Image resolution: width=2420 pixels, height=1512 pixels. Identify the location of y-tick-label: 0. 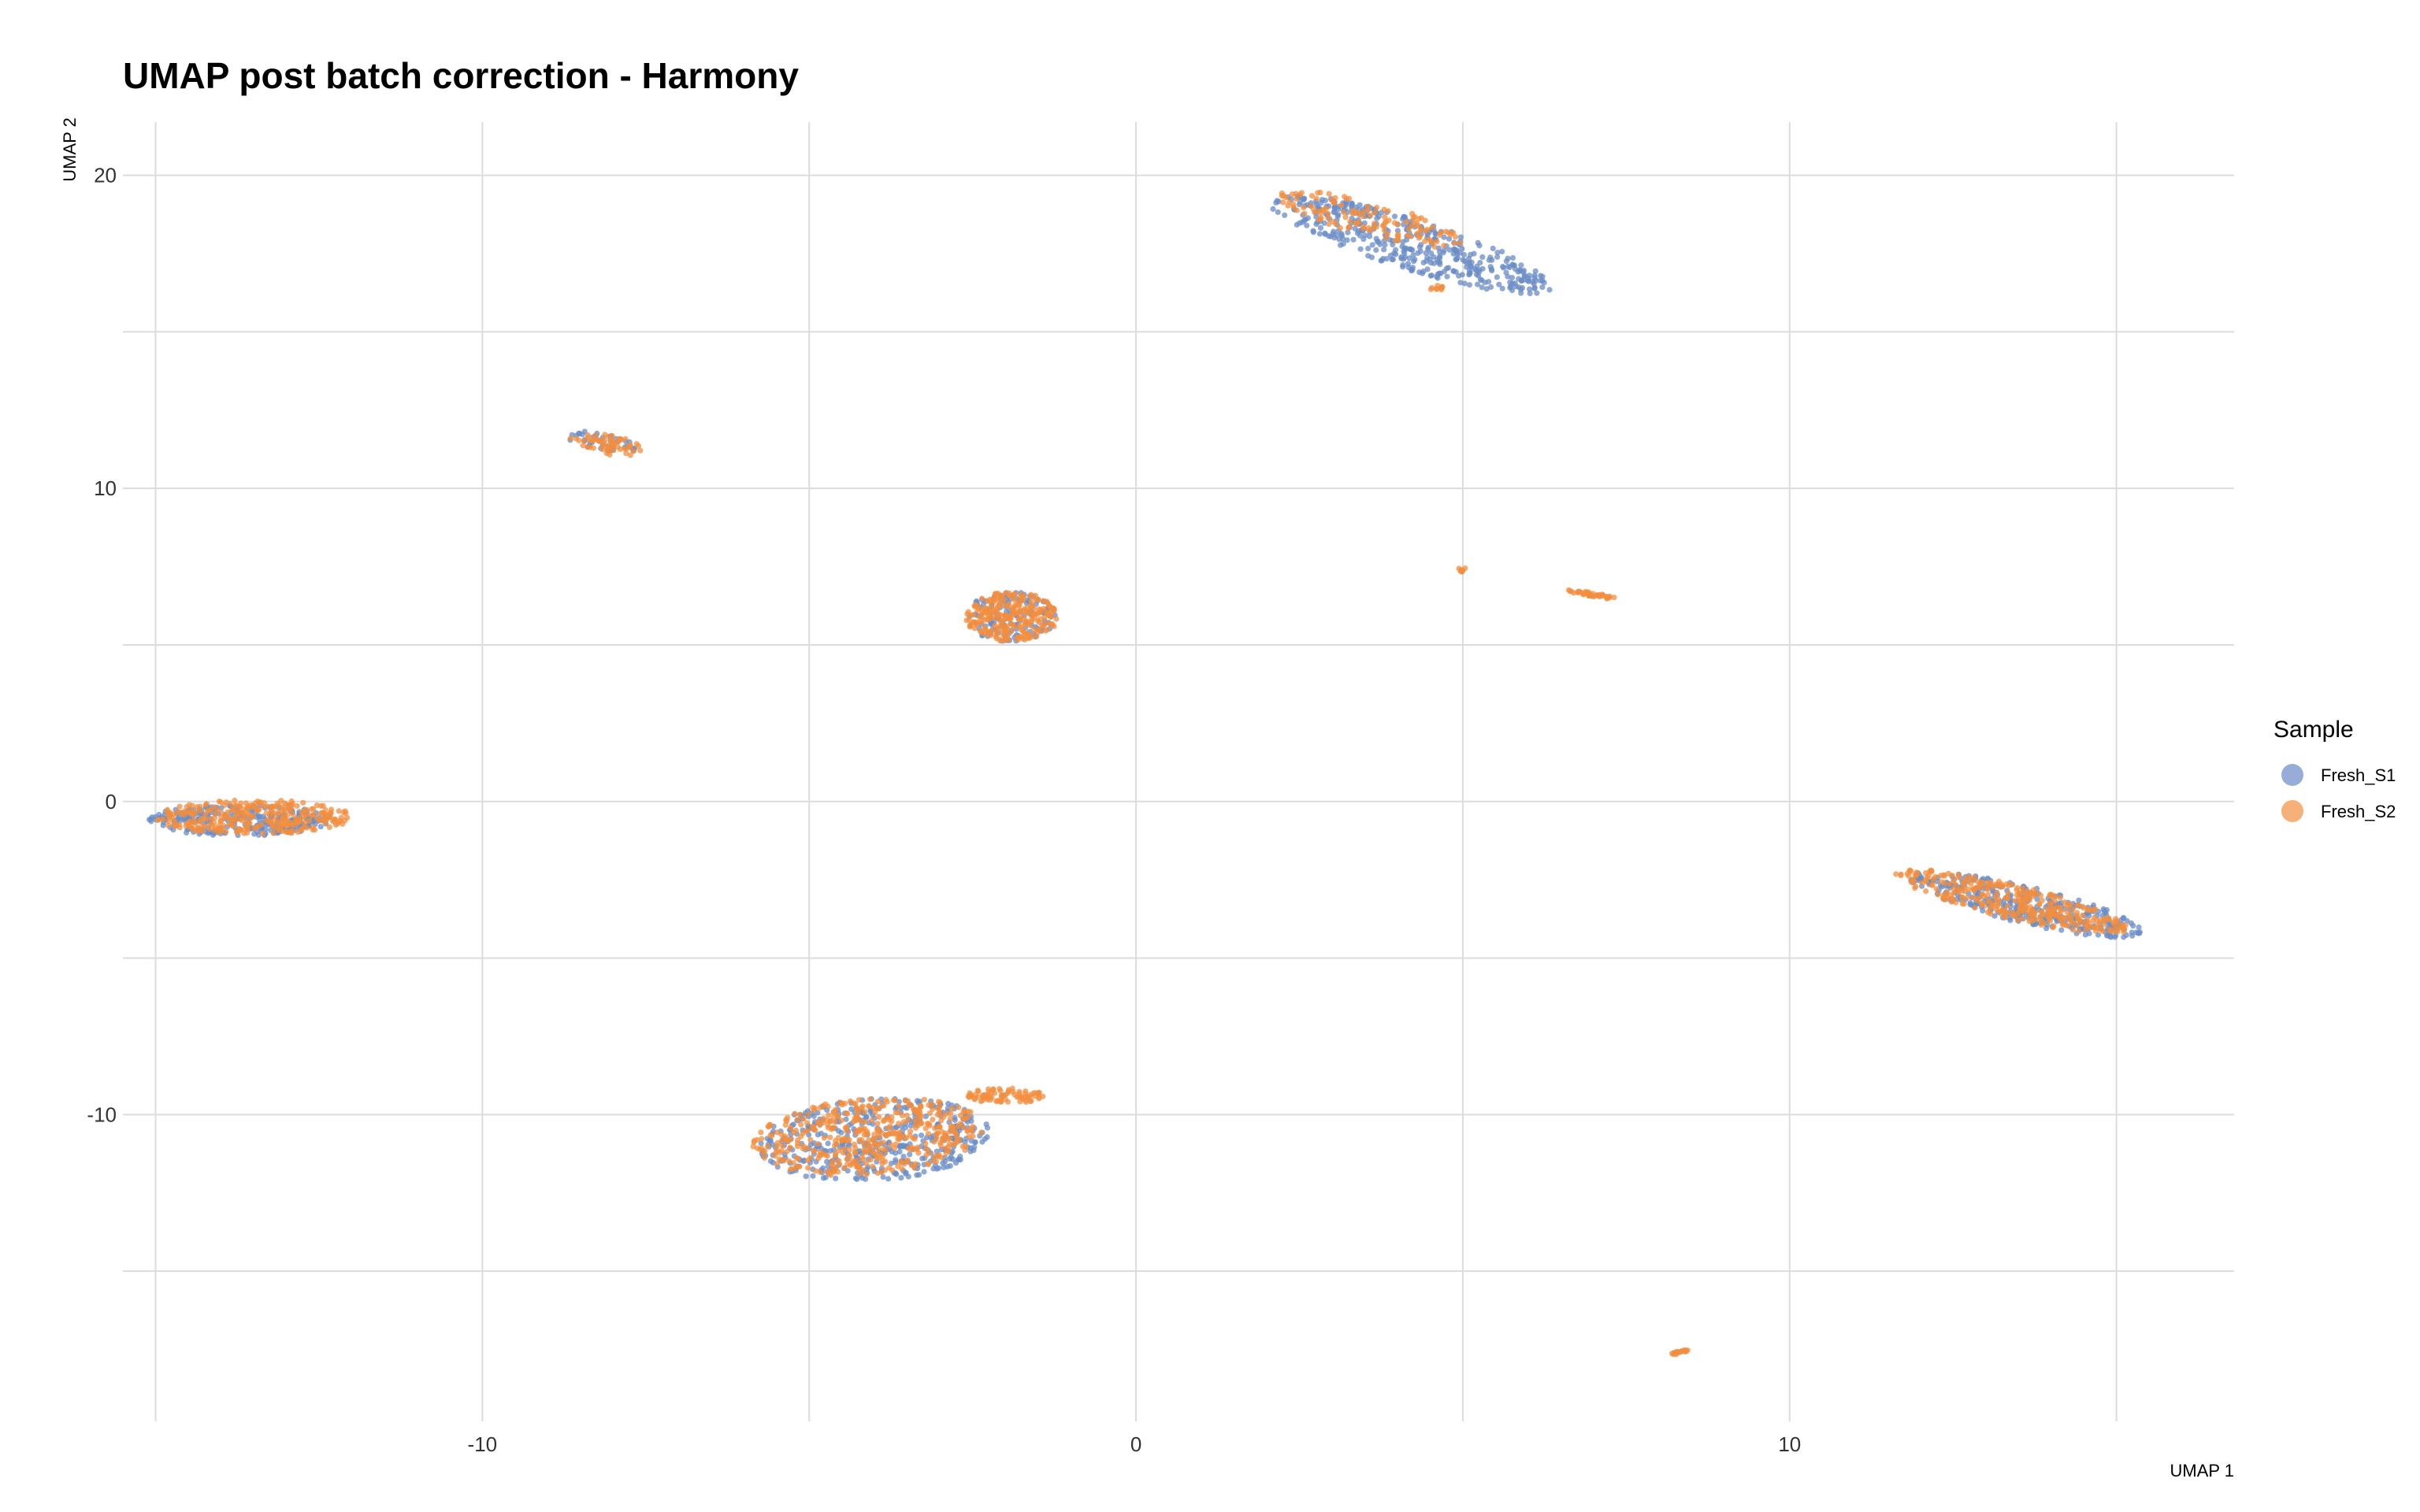
(112, 801).